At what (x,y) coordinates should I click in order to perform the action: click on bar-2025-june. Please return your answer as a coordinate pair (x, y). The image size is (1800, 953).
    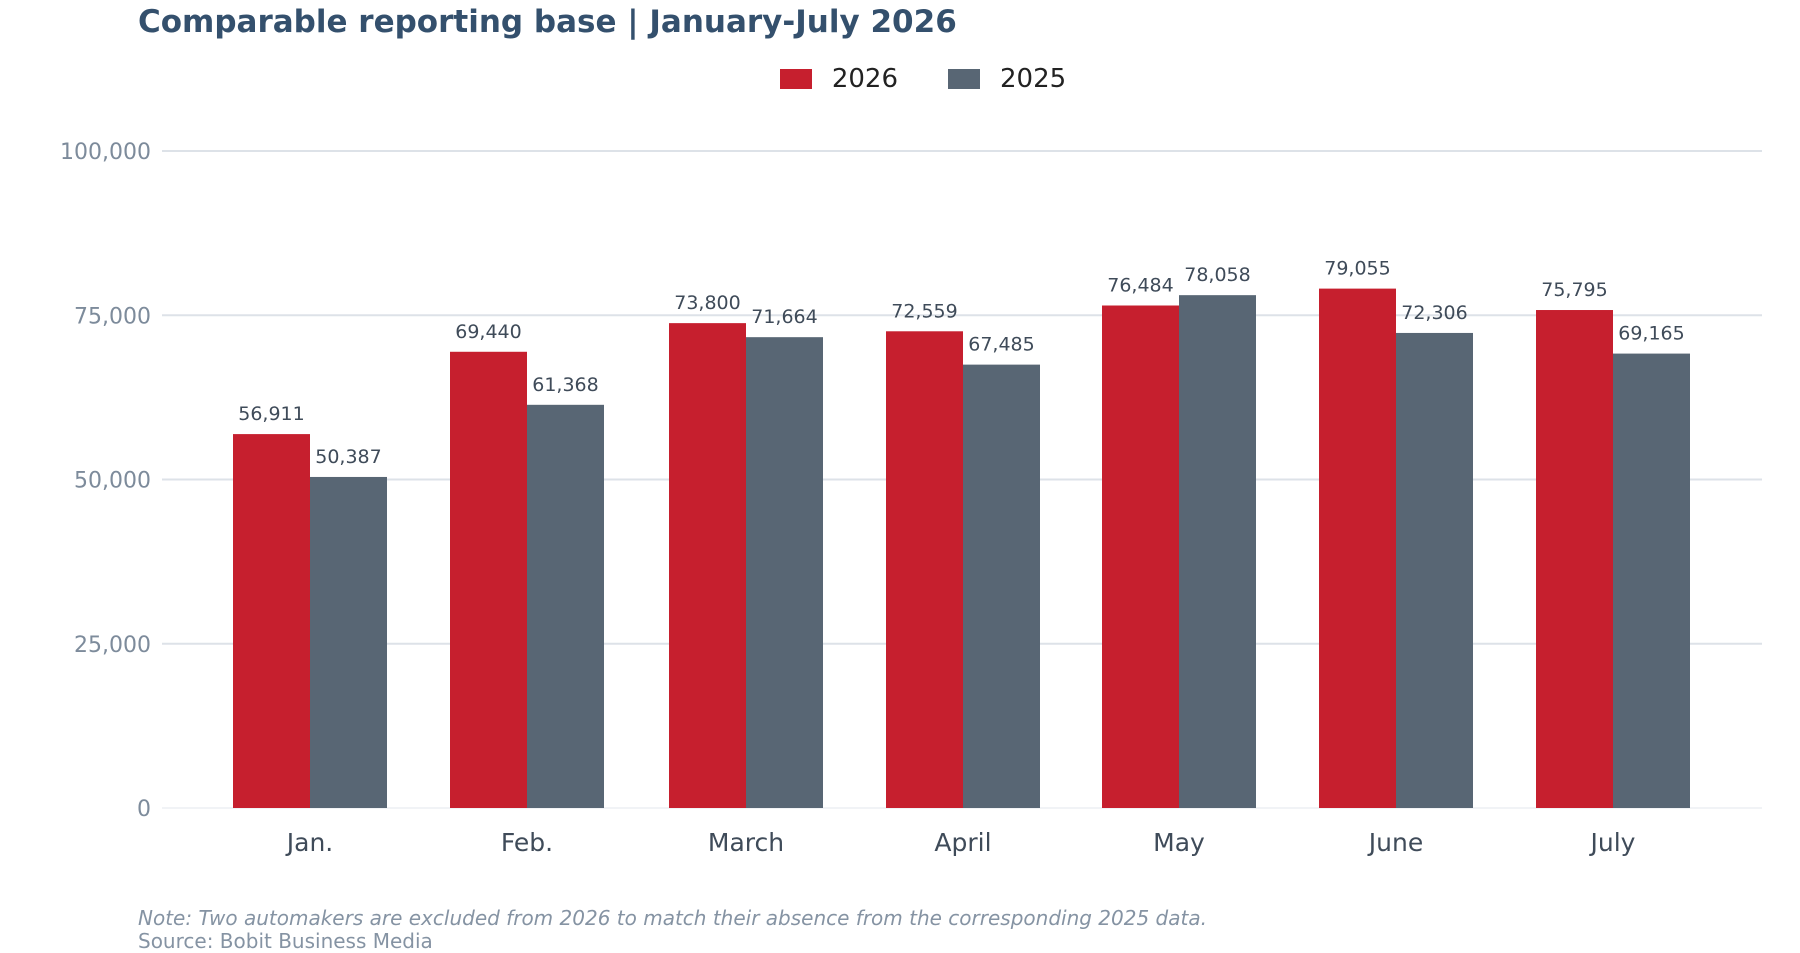
    Looking at the image, I should click on (1434, 570).